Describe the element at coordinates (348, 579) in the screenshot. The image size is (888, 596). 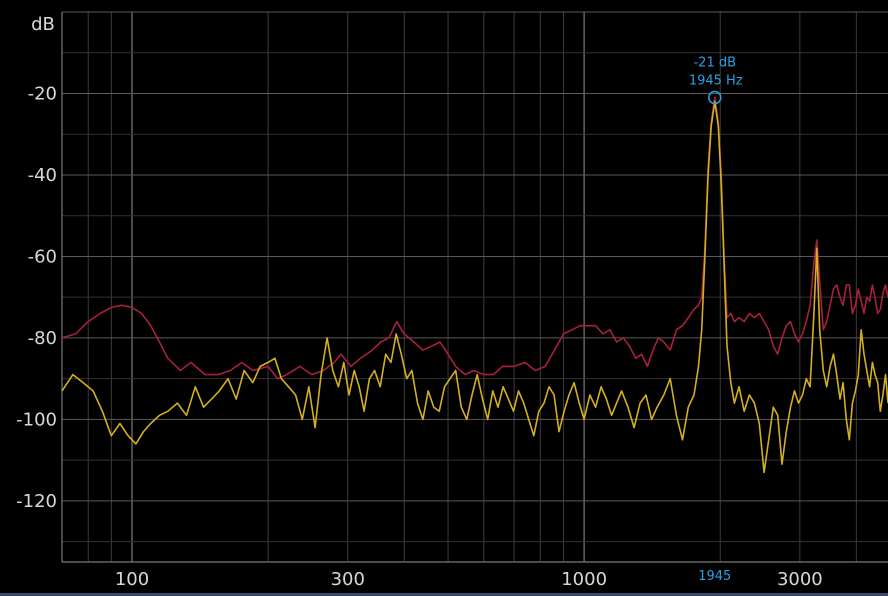
I see `x-tick-label: 300` at that location.